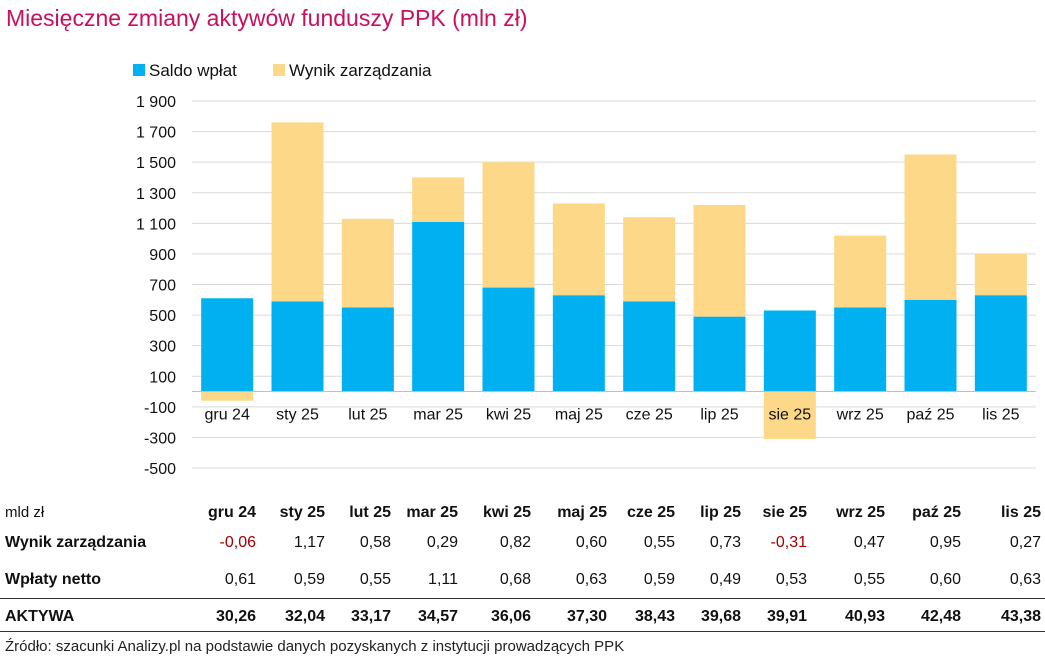  I want to click on column-header: kwi 25, so click(506, 512).